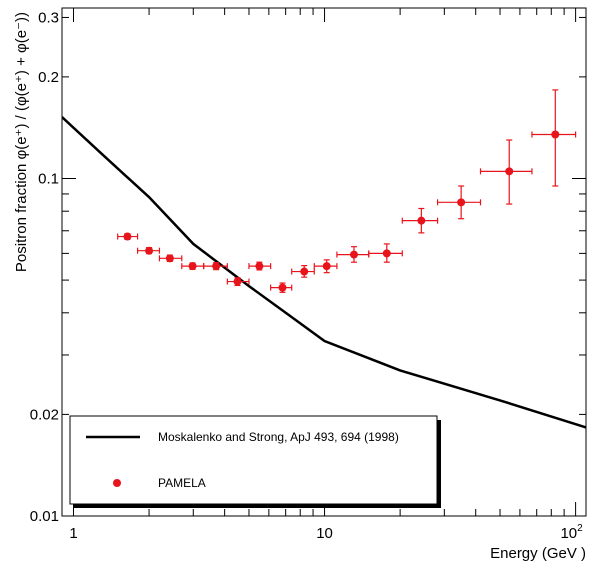  Describe the element at coordinates (44, 516) in the screenshot. I see `y-tick-label: 0.01` at that location.